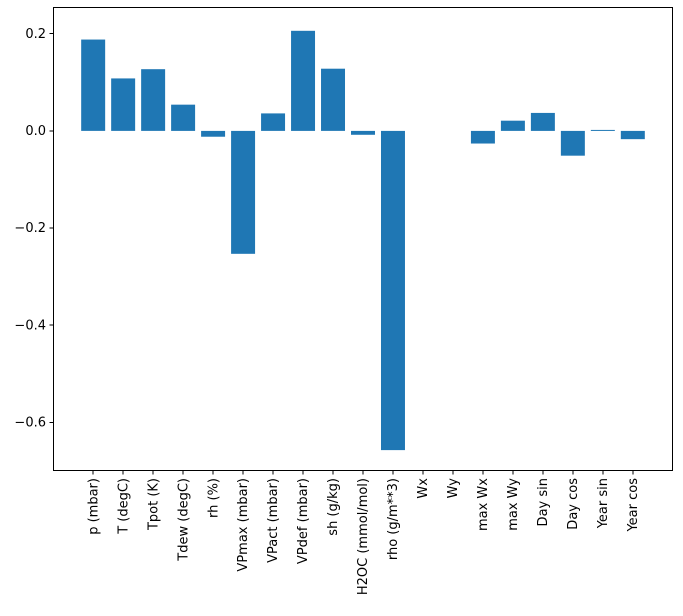  Describe the element at coordinates (333, 507) in the screenshot. I see `x-tick-label: sh (g/kg)` at that location.